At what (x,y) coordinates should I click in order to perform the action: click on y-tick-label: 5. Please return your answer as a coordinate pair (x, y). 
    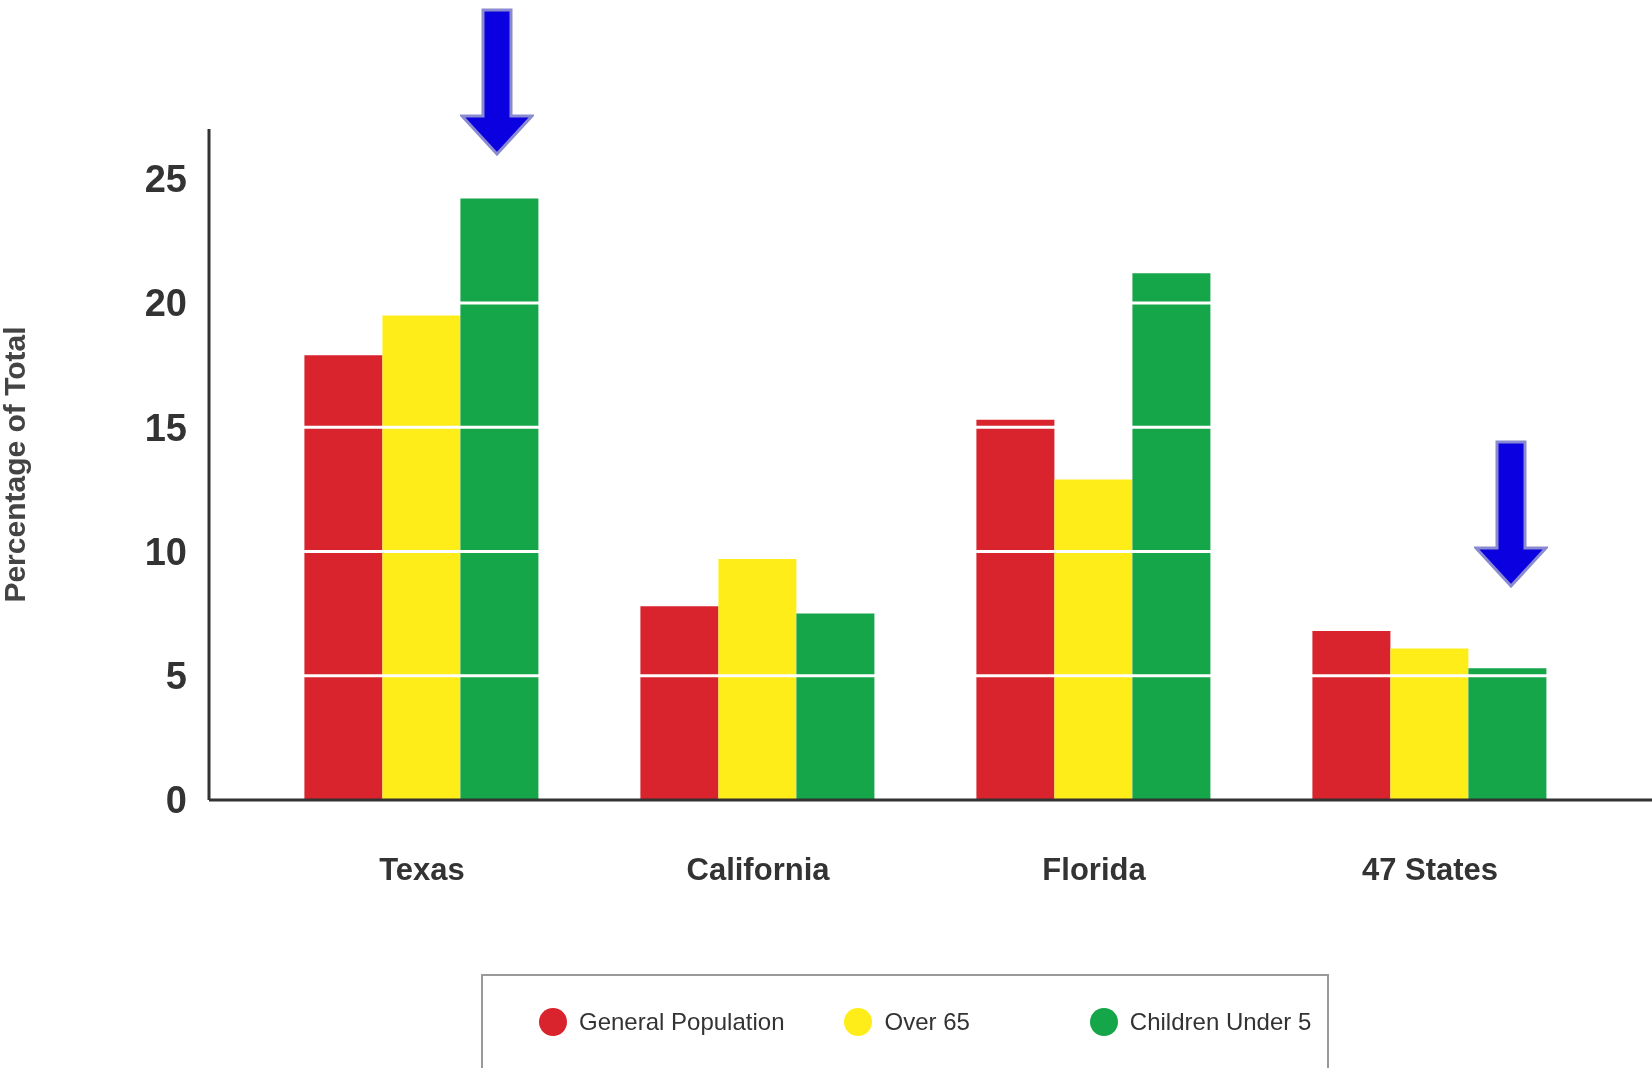
    Looking at the image, I should click on (176, 676).